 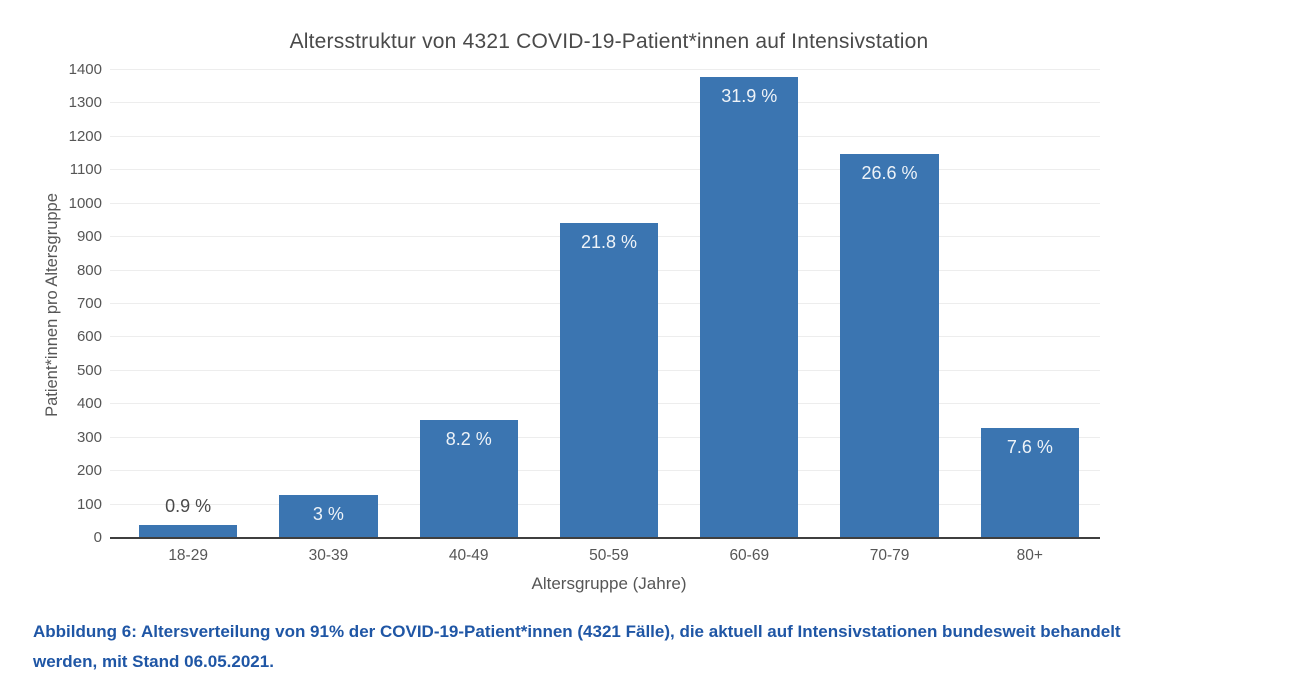 What do you see at coordinates (85, 136) in the screenshot?
I see `y-tick-label: 1200` at bounding box center [85, 136].